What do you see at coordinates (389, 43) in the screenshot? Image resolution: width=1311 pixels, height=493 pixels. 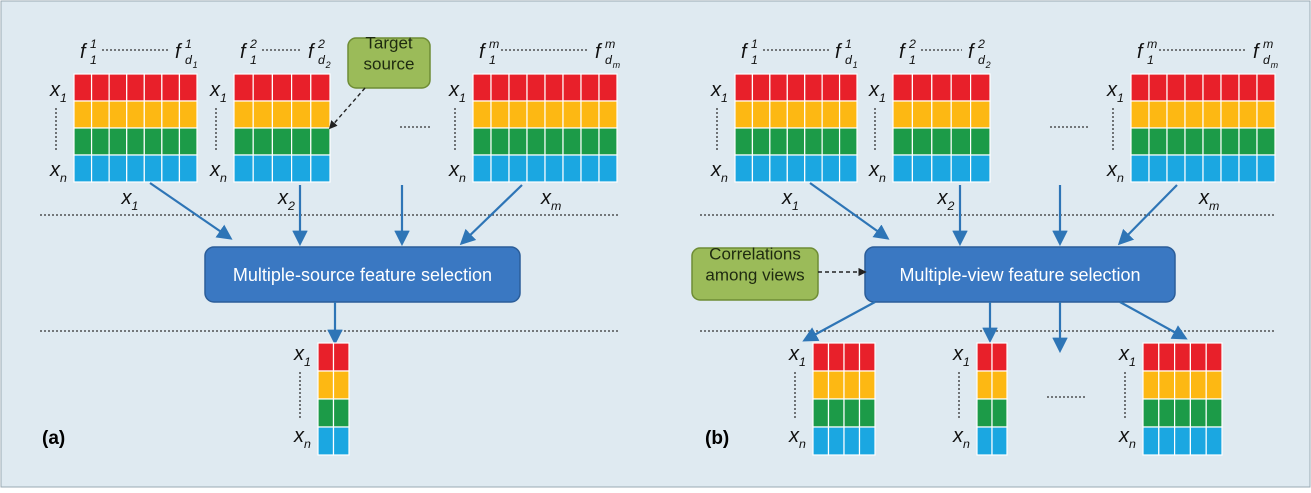 I see `note-label: Target` at bounding box center [389, 43].